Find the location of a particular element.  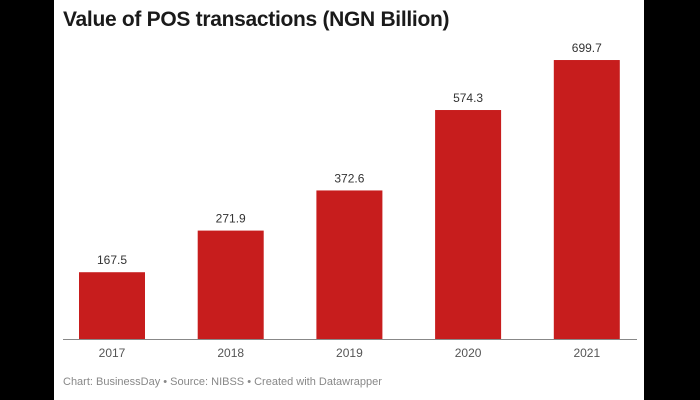

bar-2019 is located at coordinates (349, 264).